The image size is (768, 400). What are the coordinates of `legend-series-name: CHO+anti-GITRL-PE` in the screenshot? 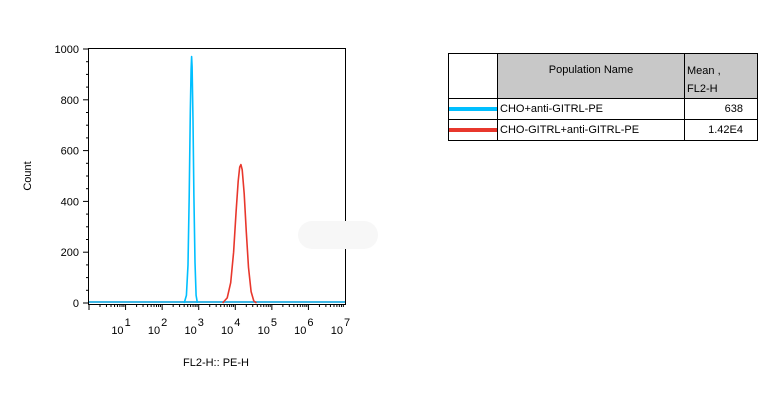 It's located at (591, 109).